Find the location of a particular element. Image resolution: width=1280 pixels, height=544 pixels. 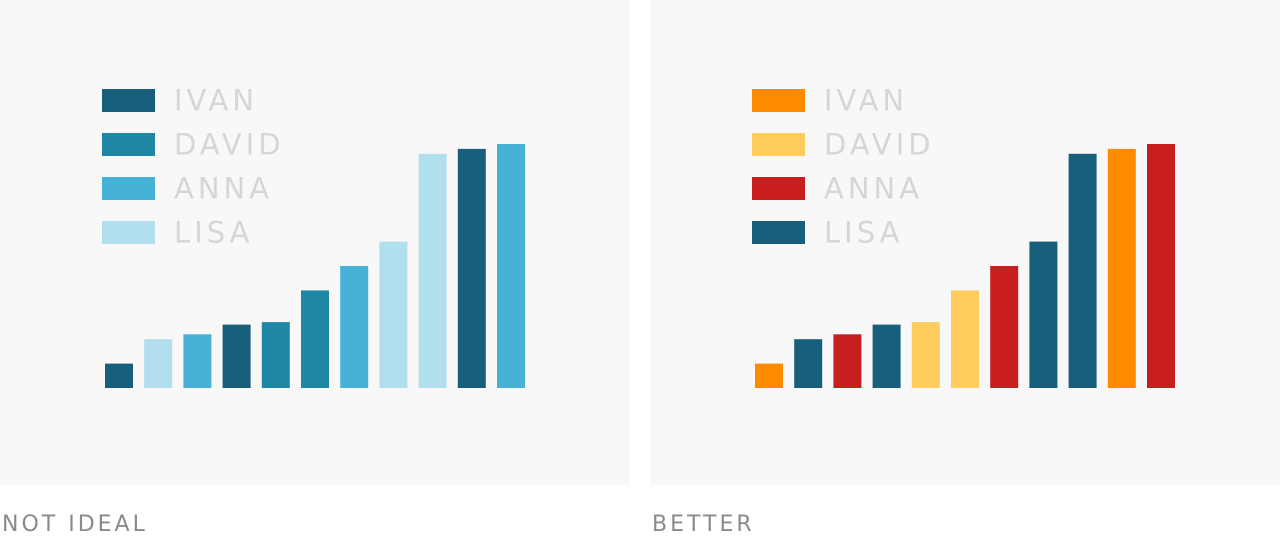

not-ideal-legend-label-lisa: LISA is located at coordinates (214, 233).